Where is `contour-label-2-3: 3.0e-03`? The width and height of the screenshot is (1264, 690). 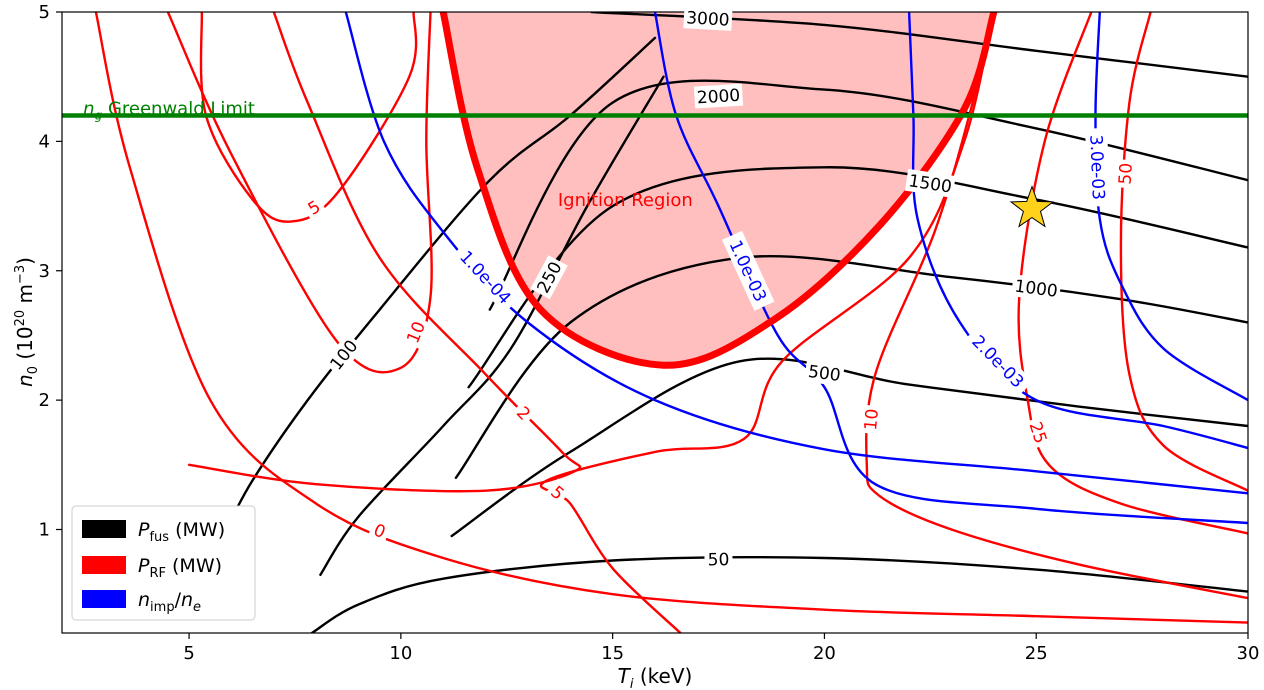
contour-label-2-3: 3.0e-03 is located at coordinates (1098, 167).